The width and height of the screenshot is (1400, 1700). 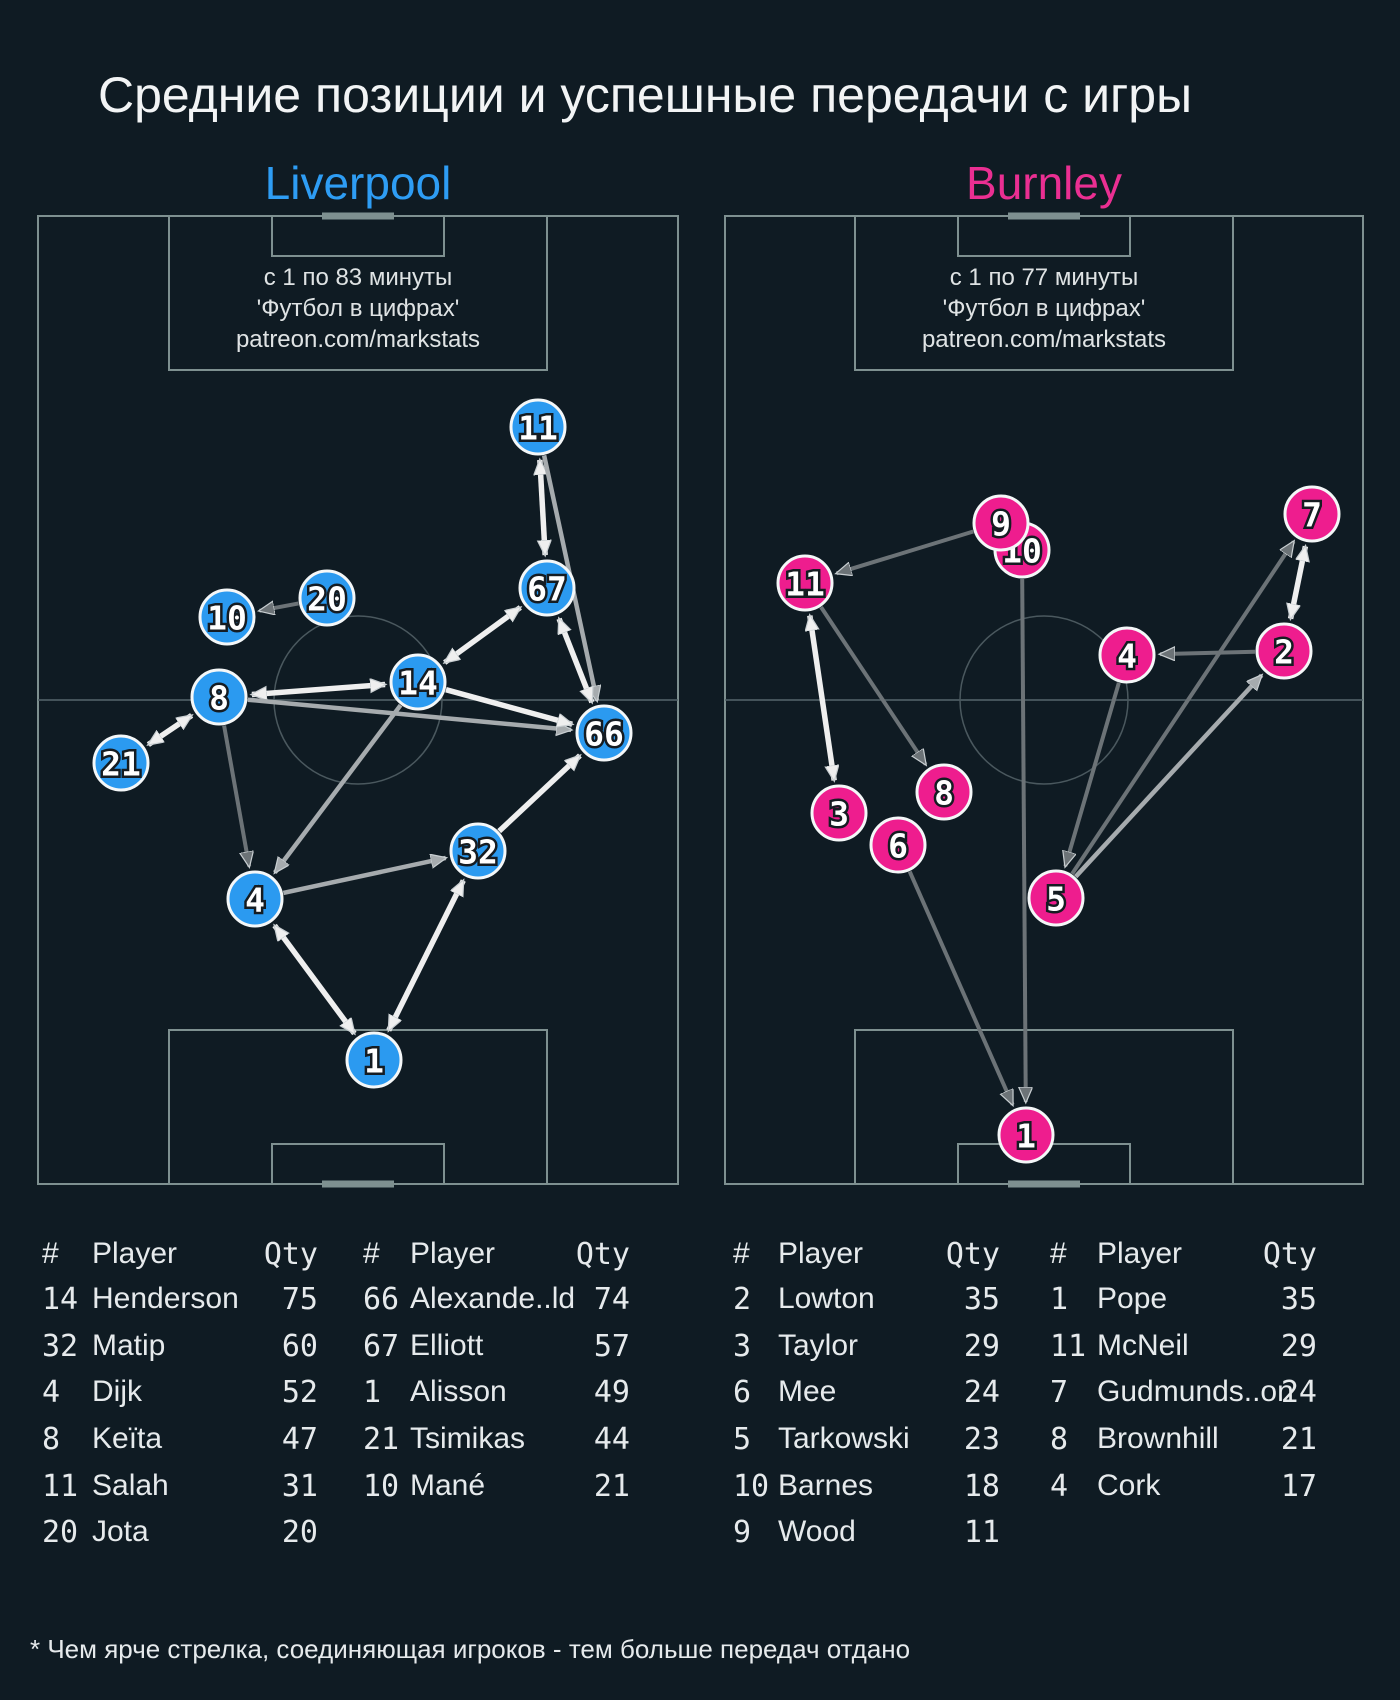 I want to click on player-number: 66, so click(x=604, y=734).